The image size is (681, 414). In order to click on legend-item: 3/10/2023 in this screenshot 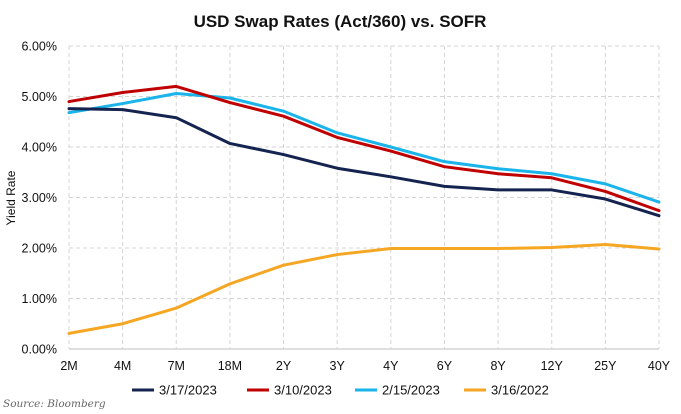, I will do `click(289, 390)`.